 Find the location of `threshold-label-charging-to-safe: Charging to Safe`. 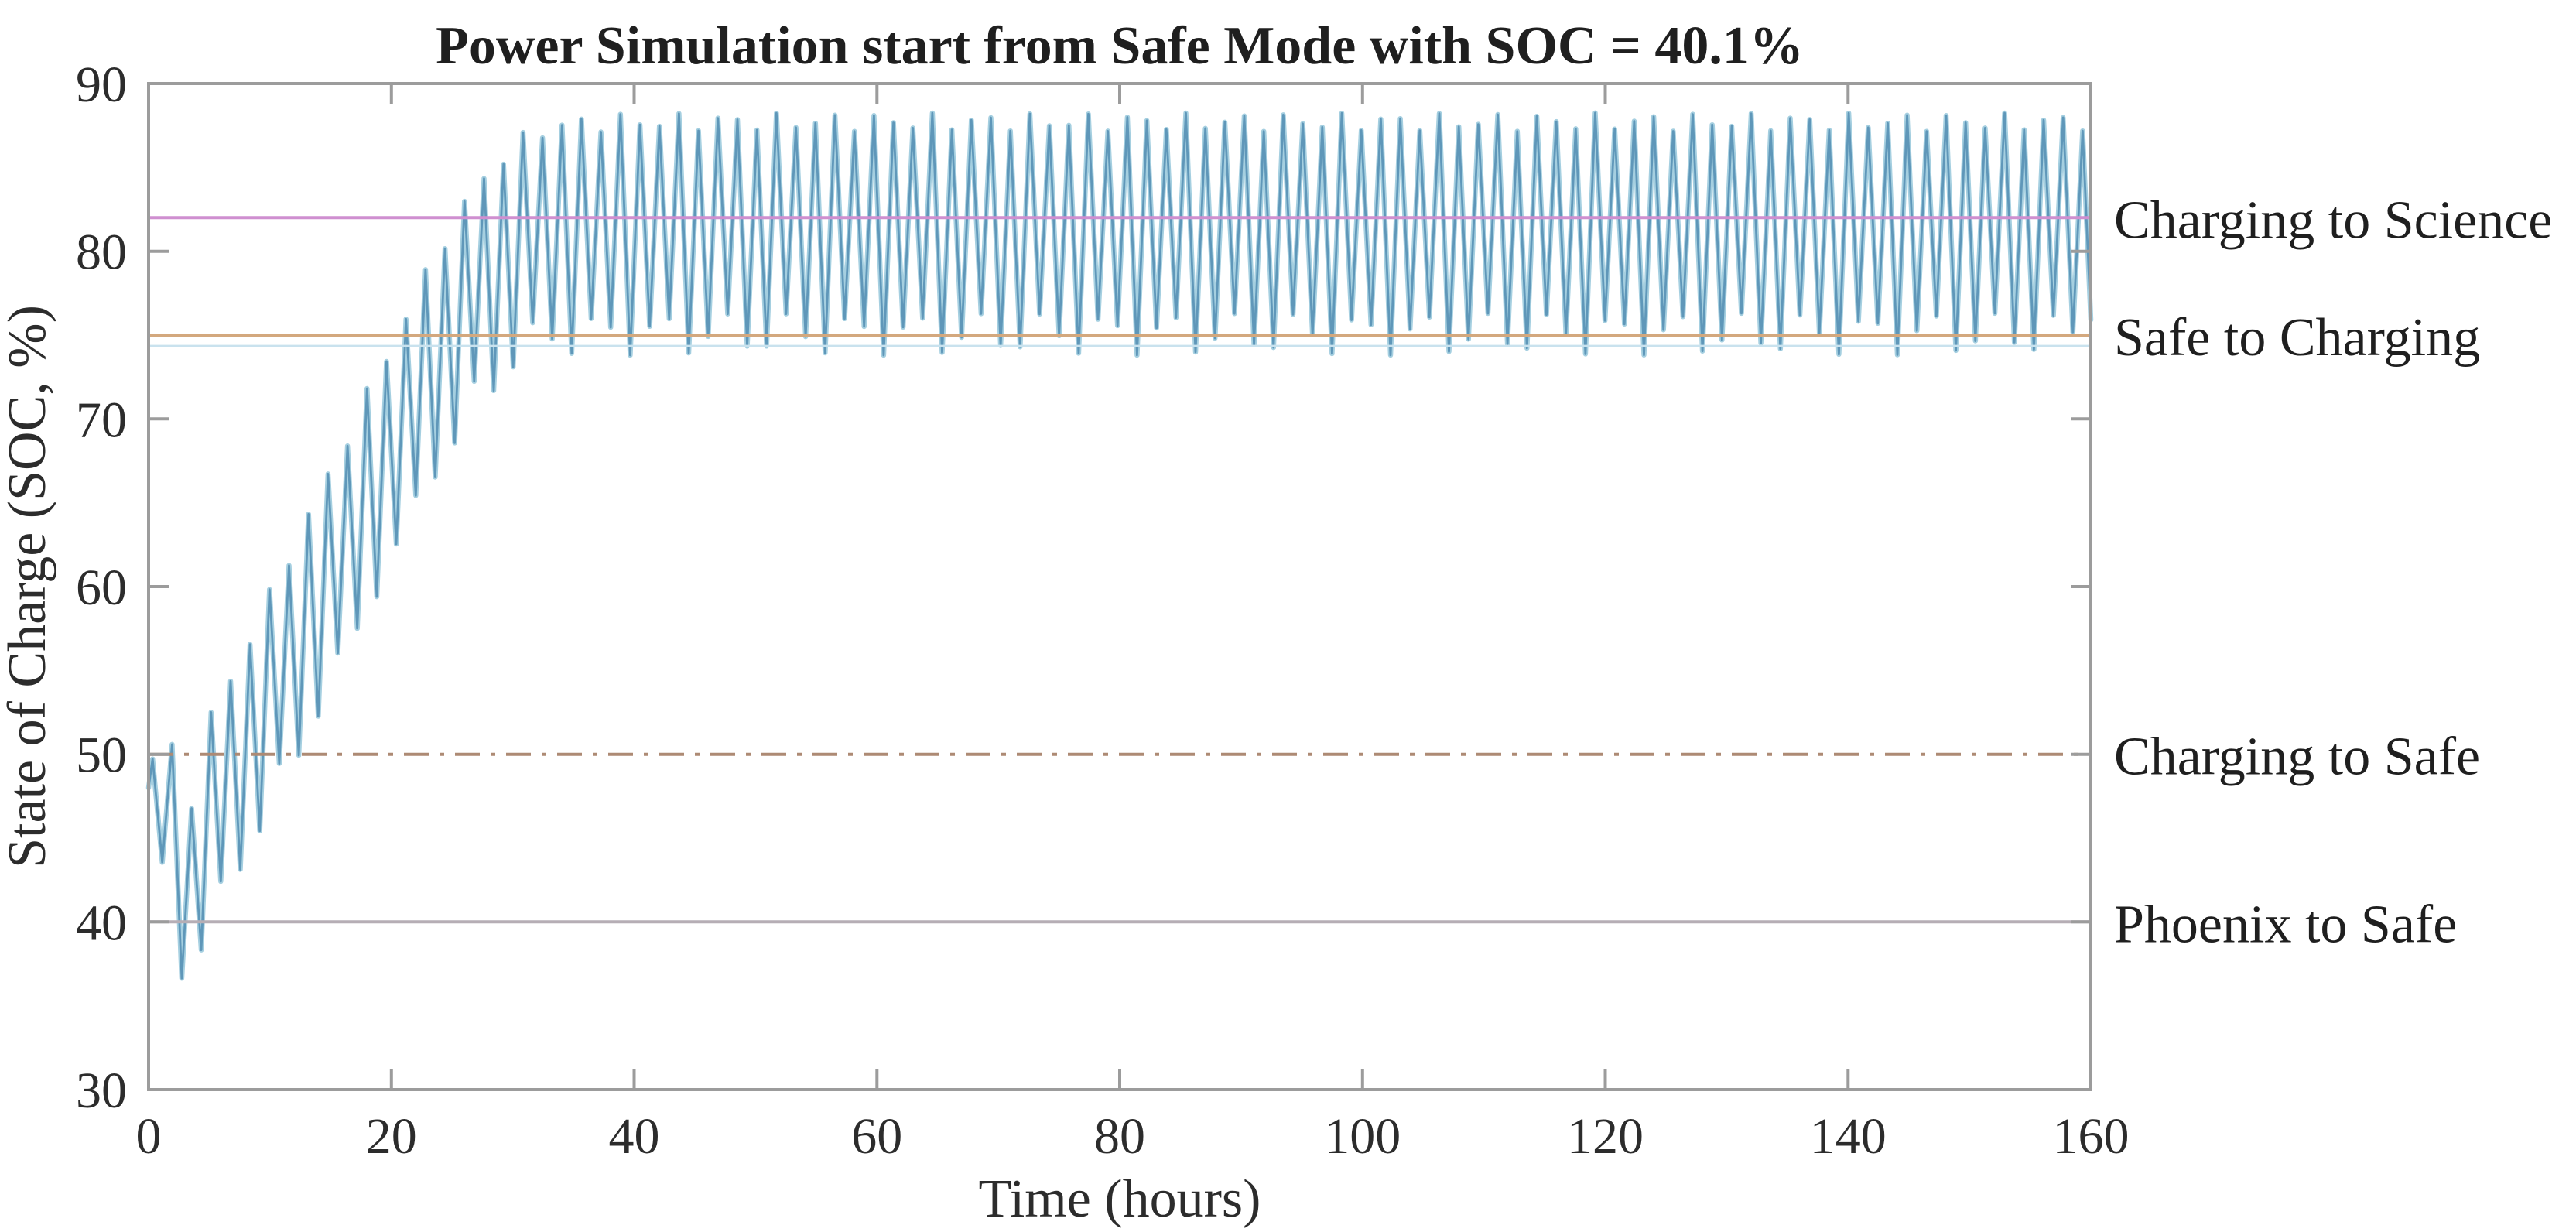

threshold-label-charging-to-safe: Charging to Safe is located at coordinates (2297, 757).